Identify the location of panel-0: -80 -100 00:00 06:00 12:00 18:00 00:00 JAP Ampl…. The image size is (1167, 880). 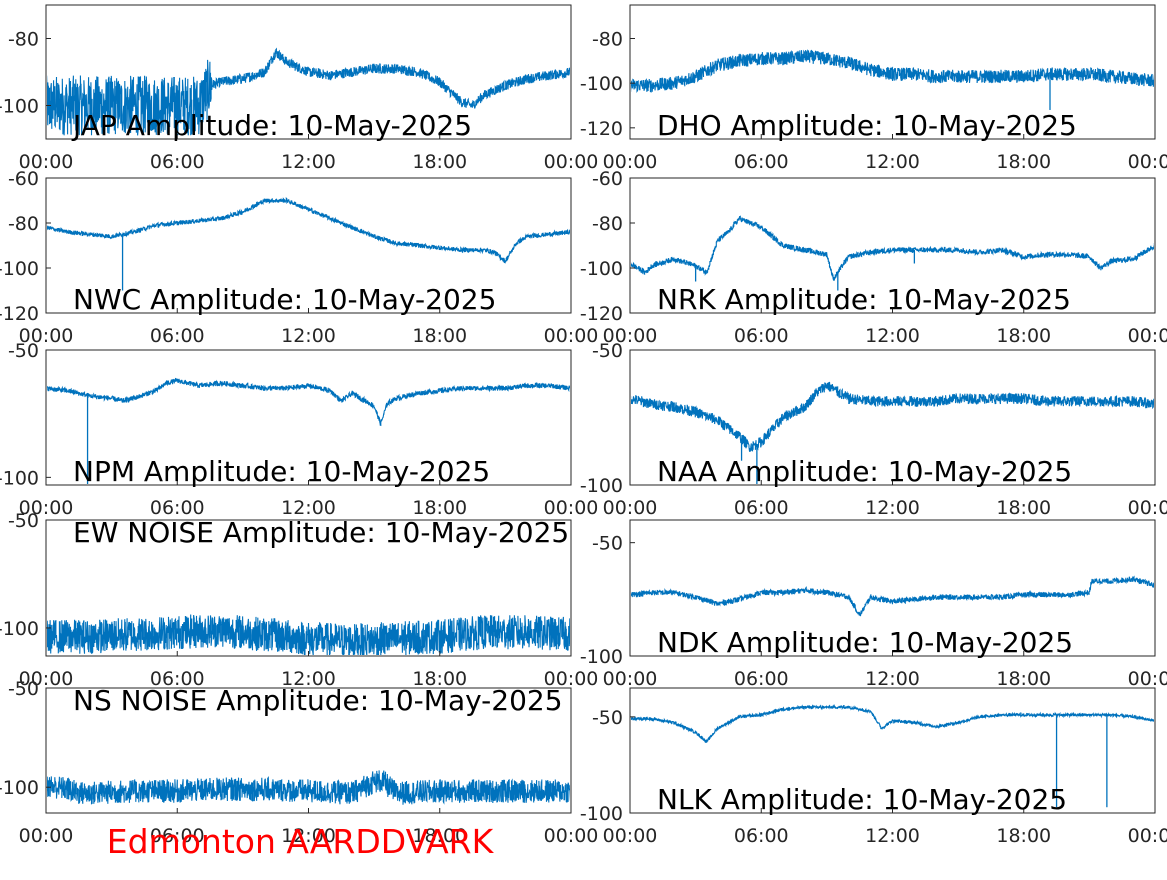
(299, 88).